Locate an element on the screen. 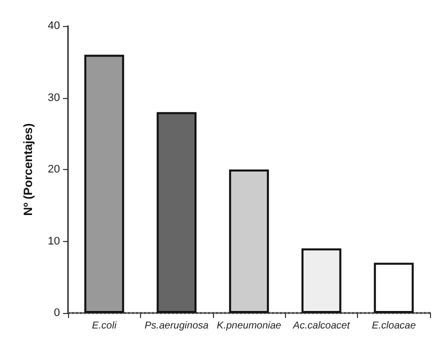 The height and width of the screenshot is (345, 448). x-tick-label: E.coli is located at coordinates (105, 326).